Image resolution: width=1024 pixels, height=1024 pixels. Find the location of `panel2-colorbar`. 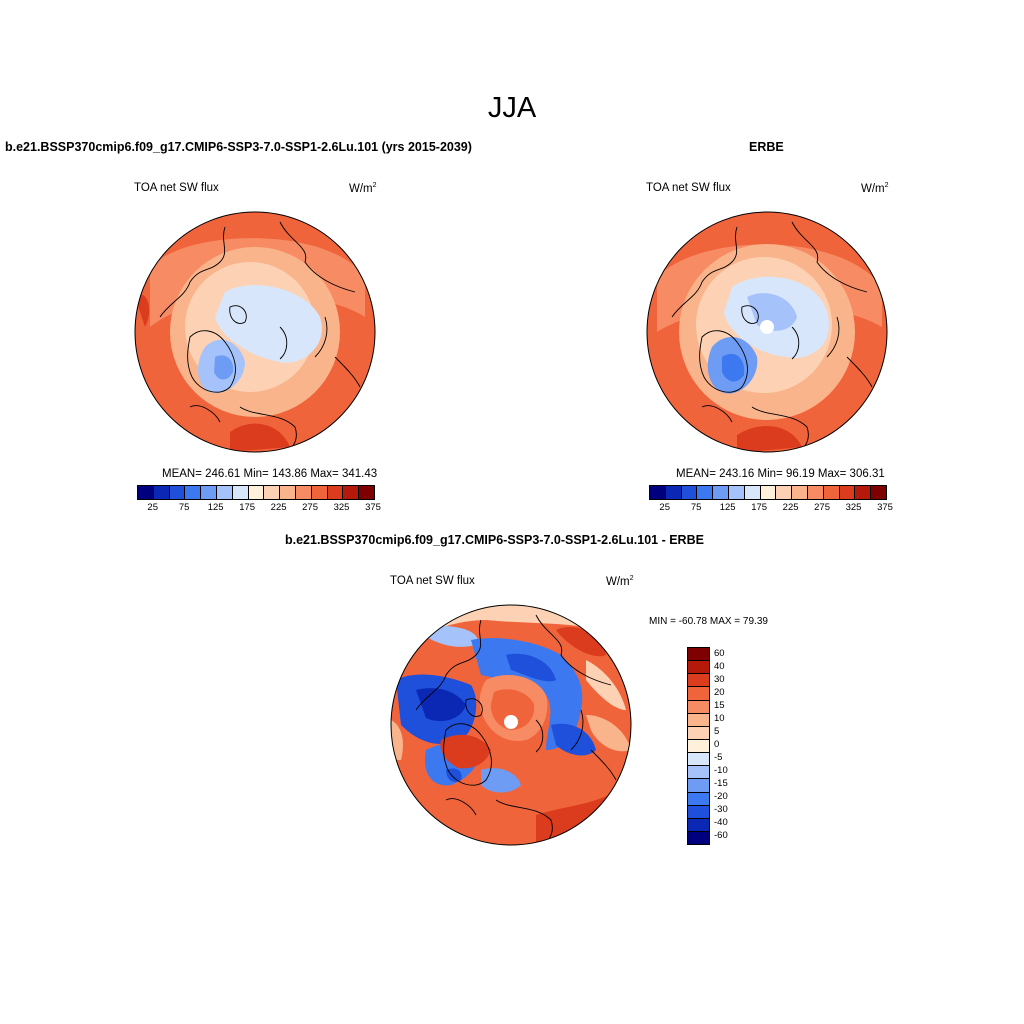

panel2-colorbar is located at coordinates (768, 492).